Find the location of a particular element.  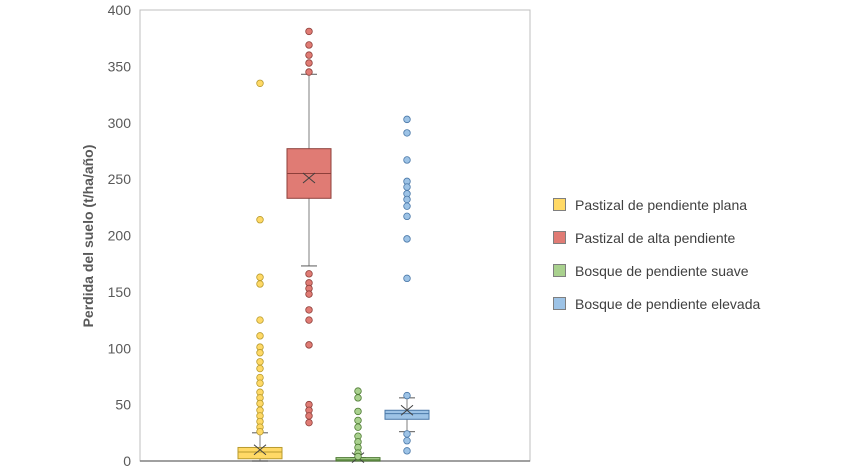

y-tick-label: 0 is located at coordinates (127, 461).